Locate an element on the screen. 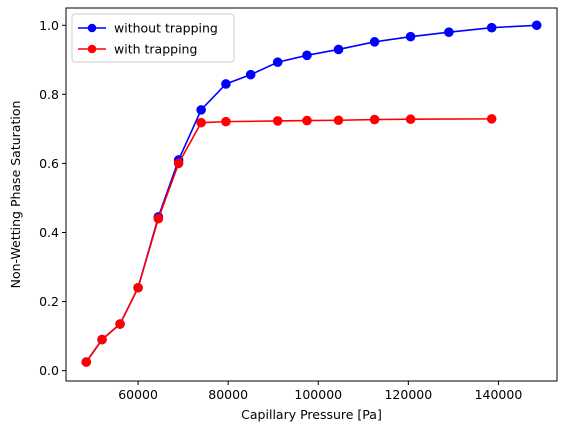  legend-label: without trapping is located at coordinates (166, 28).